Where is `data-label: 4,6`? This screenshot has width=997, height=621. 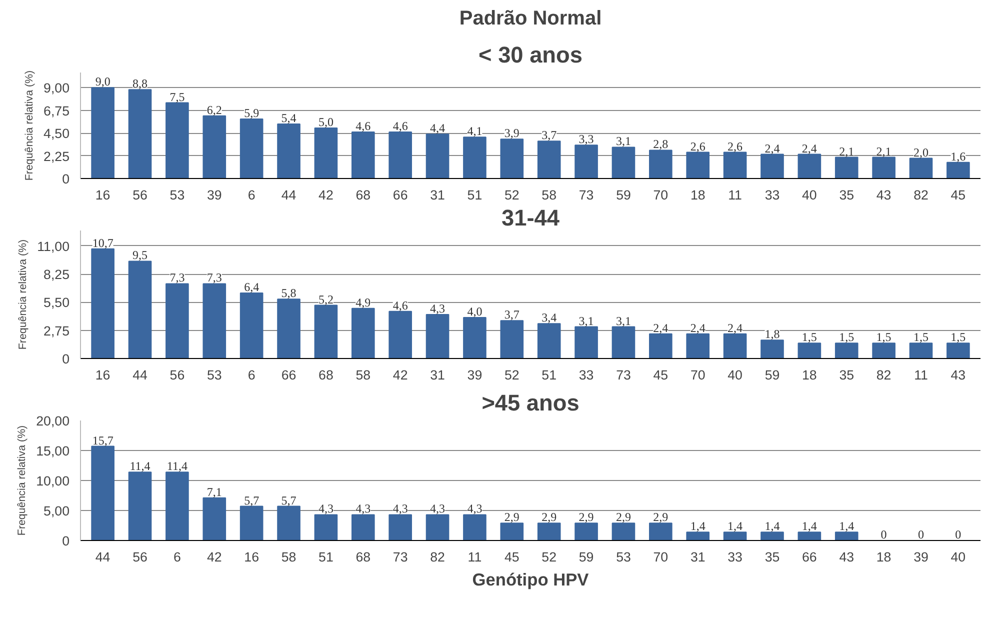 data-label: 4,6 is located at coordinates (363, 126).